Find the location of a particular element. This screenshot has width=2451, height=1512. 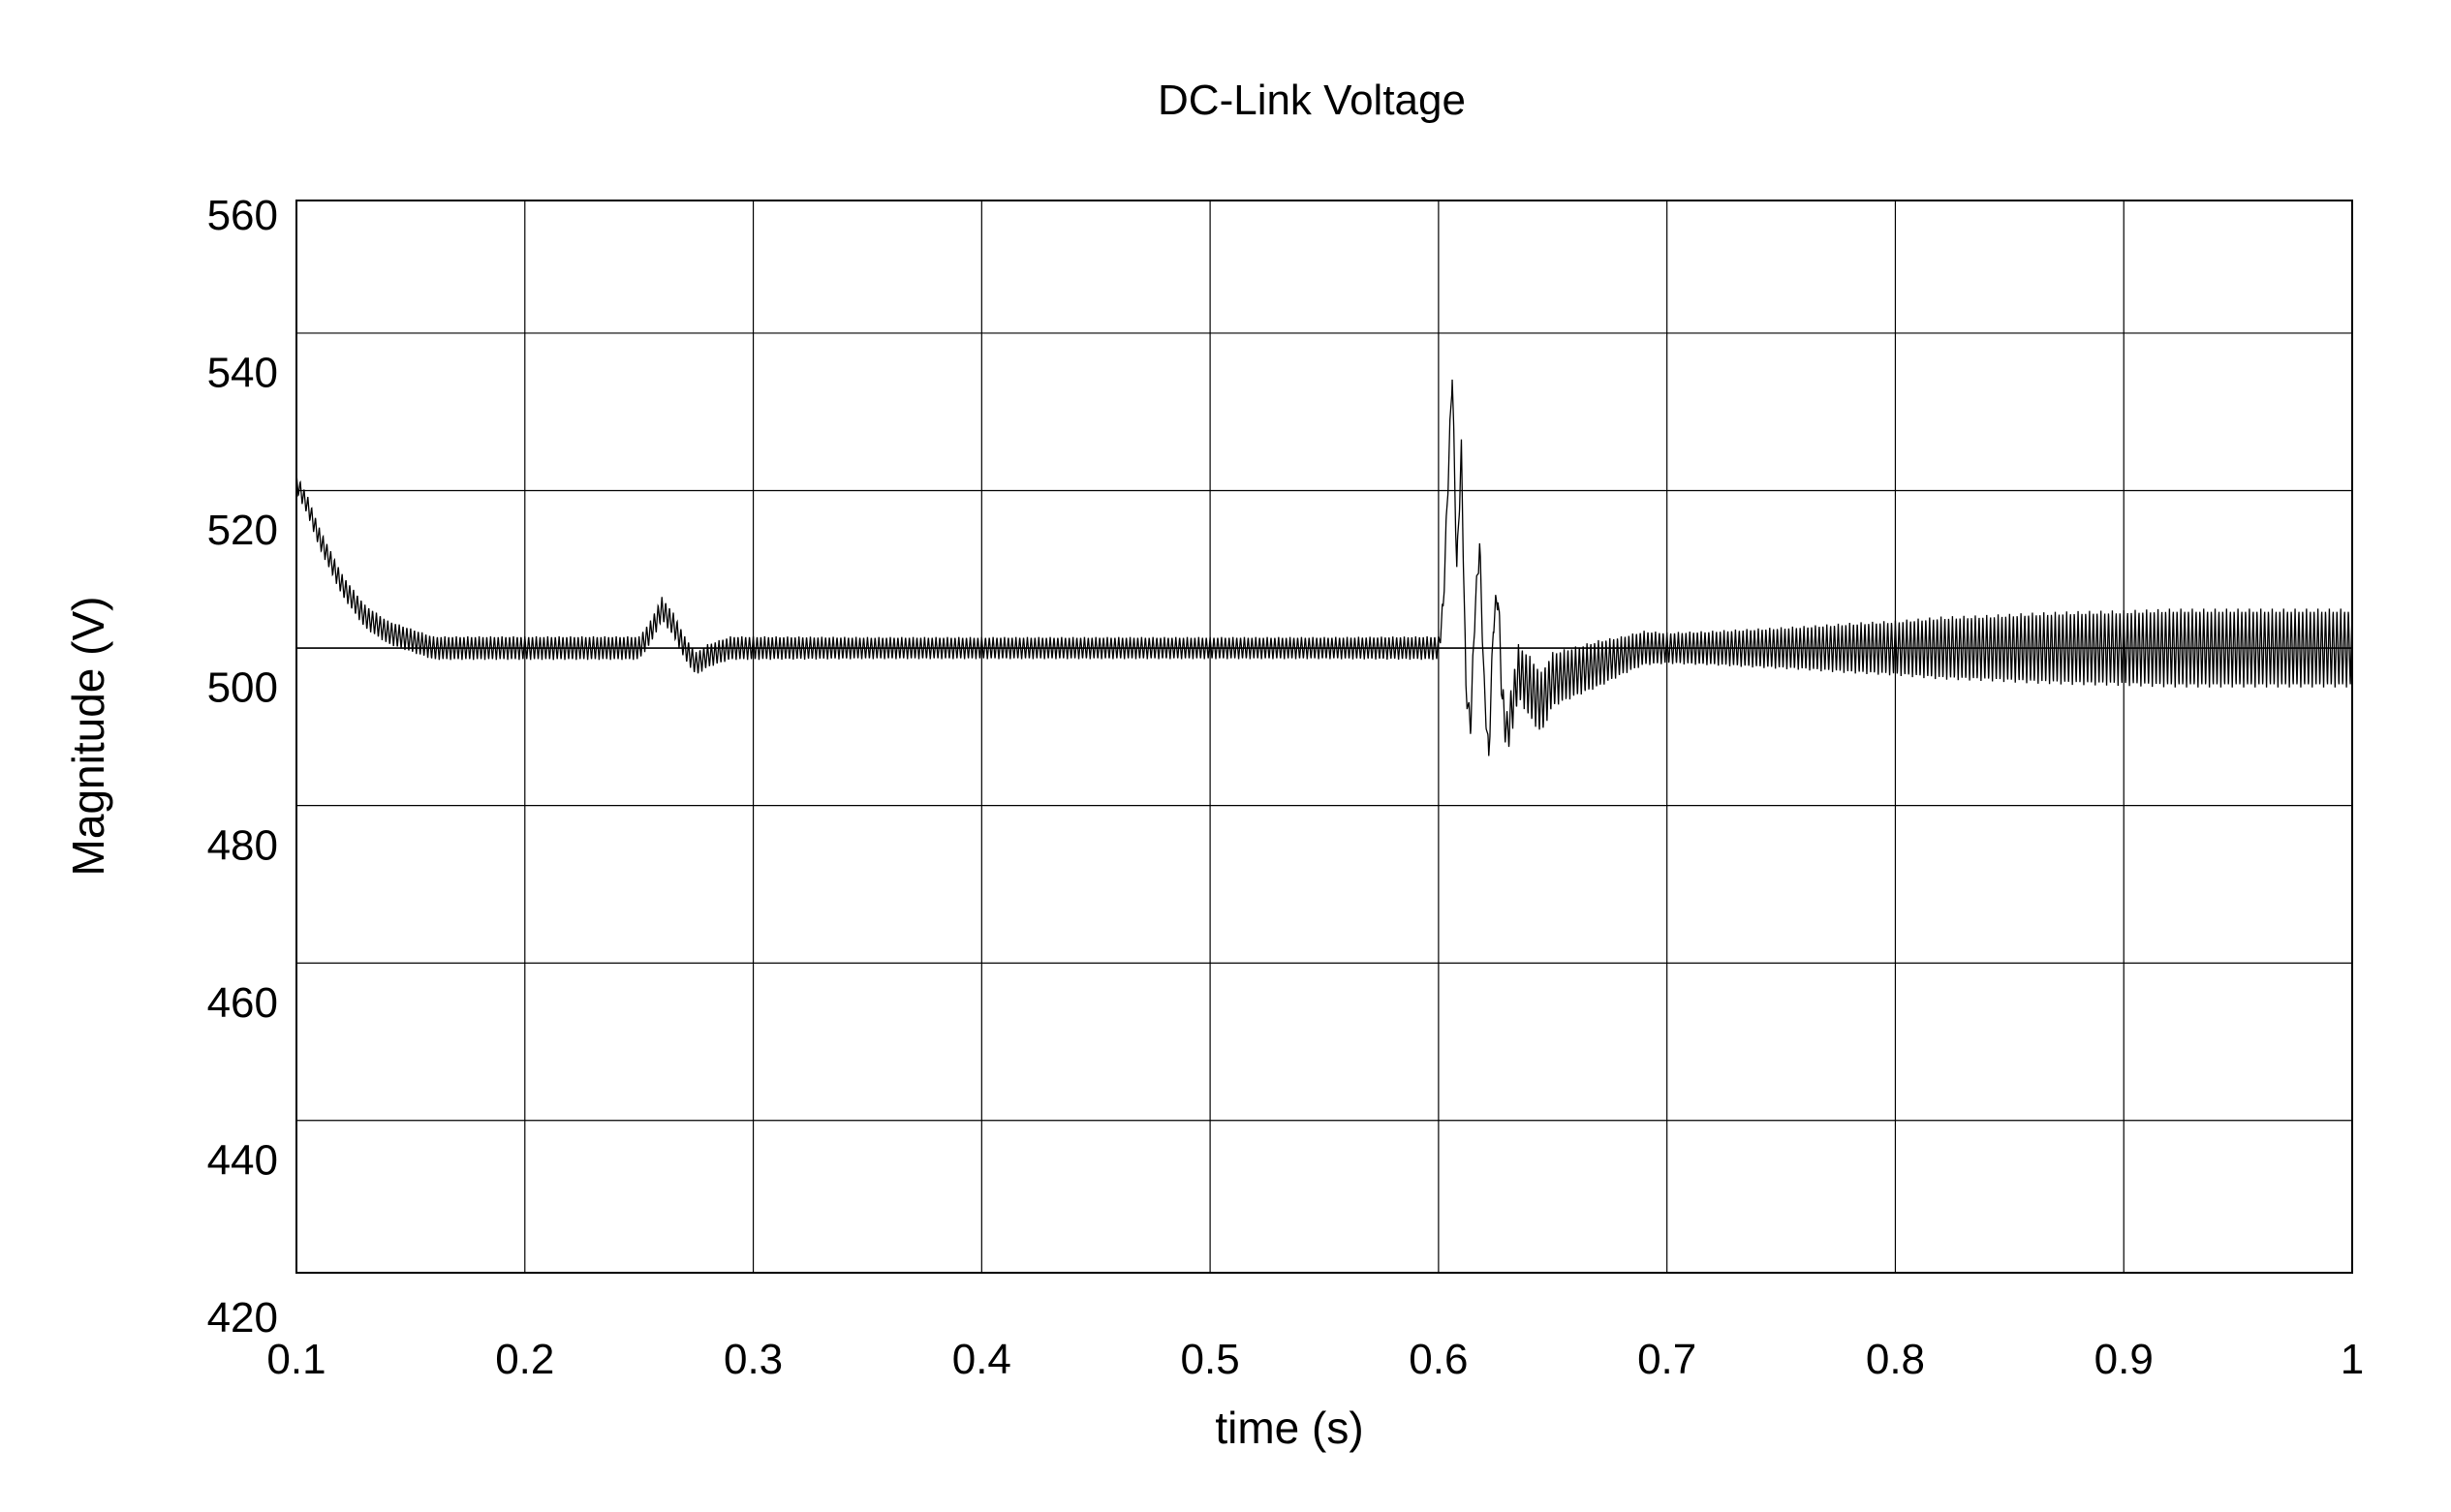

x-tick-label: 0.9 is located at coordinates (2124, 1359).